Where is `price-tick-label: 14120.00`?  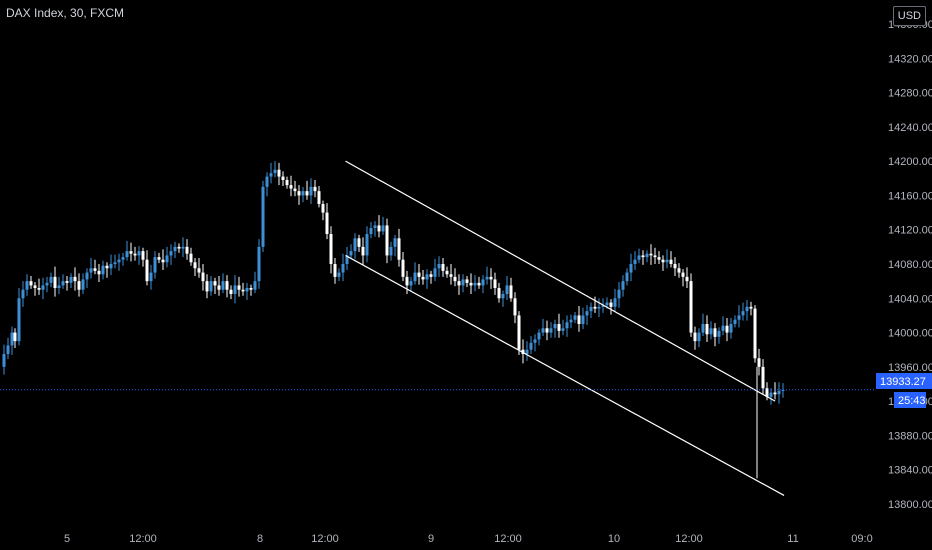 price-tick-label: 14120.00 is located at coordinates (910, 231).